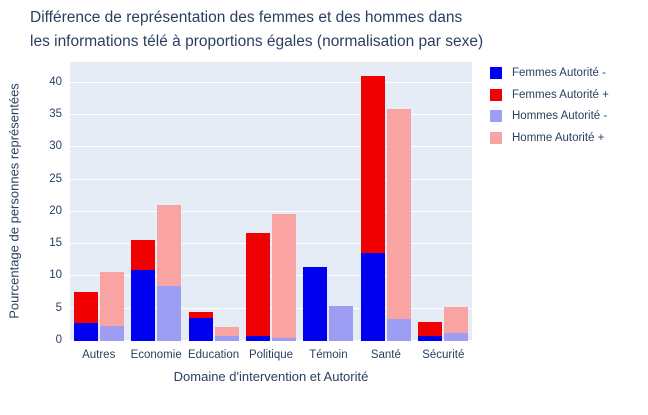 Image resolution: width=648 pixels, height=415 pixels. I want to click on y-tick-label: 35, so click(55, 113).